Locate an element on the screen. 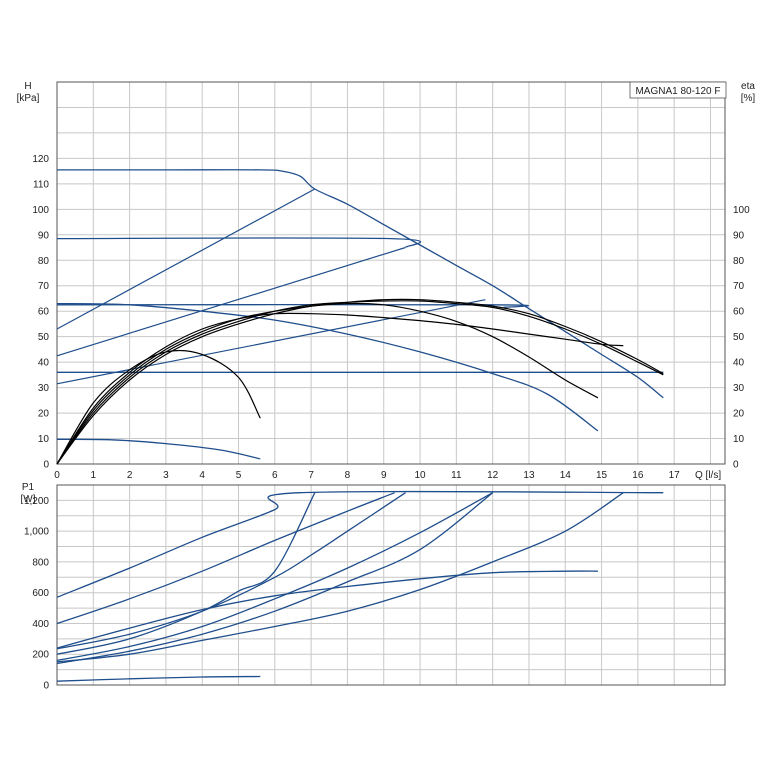  y-tick-label: 30 is located at coordinates (44, 388).